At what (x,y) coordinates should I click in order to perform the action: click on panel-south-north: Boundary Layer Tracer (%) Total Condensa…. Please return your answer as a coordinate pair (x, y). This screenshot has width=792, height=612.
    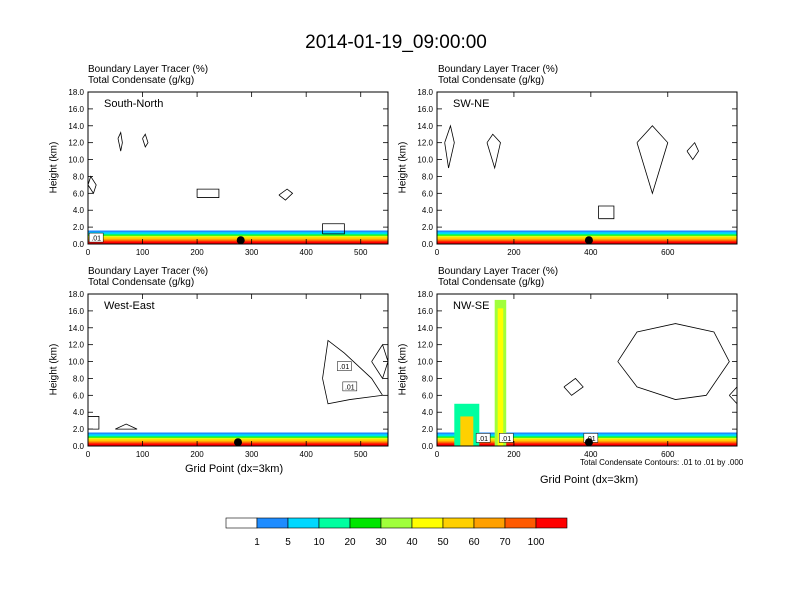
    Looking at the image, I should click on (236, 136).